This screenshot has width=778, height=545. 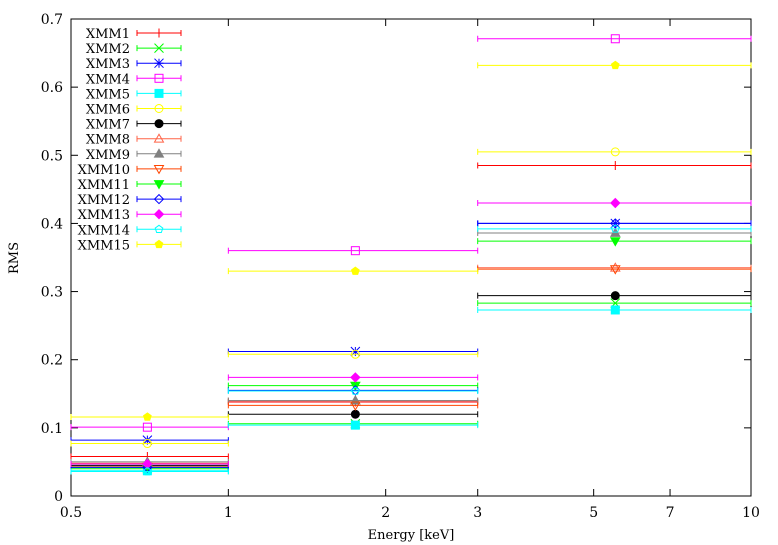 What do you see at coordinates (477, 513) in the screenshot?
I see `x-tick-label: 3` at bounding box center [477, 513].